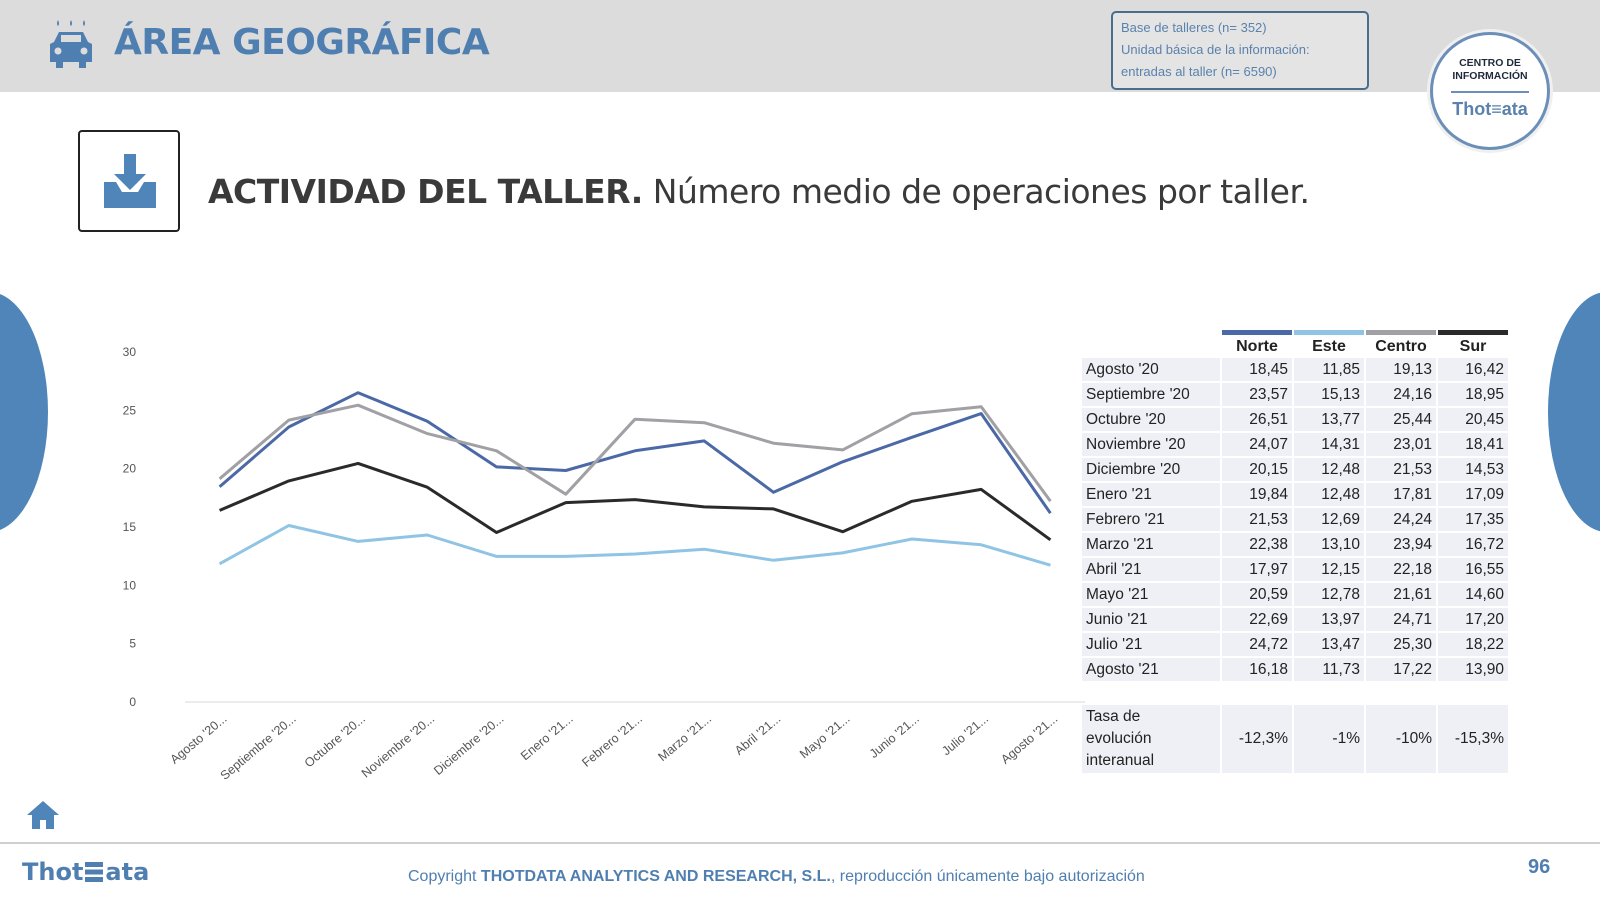 This screenshot has height=900, width=1600. What do you see at coordinates (1329, 343) in the screenshot?
I see `col-header-este: Este` at bounding box center [1329, 343].